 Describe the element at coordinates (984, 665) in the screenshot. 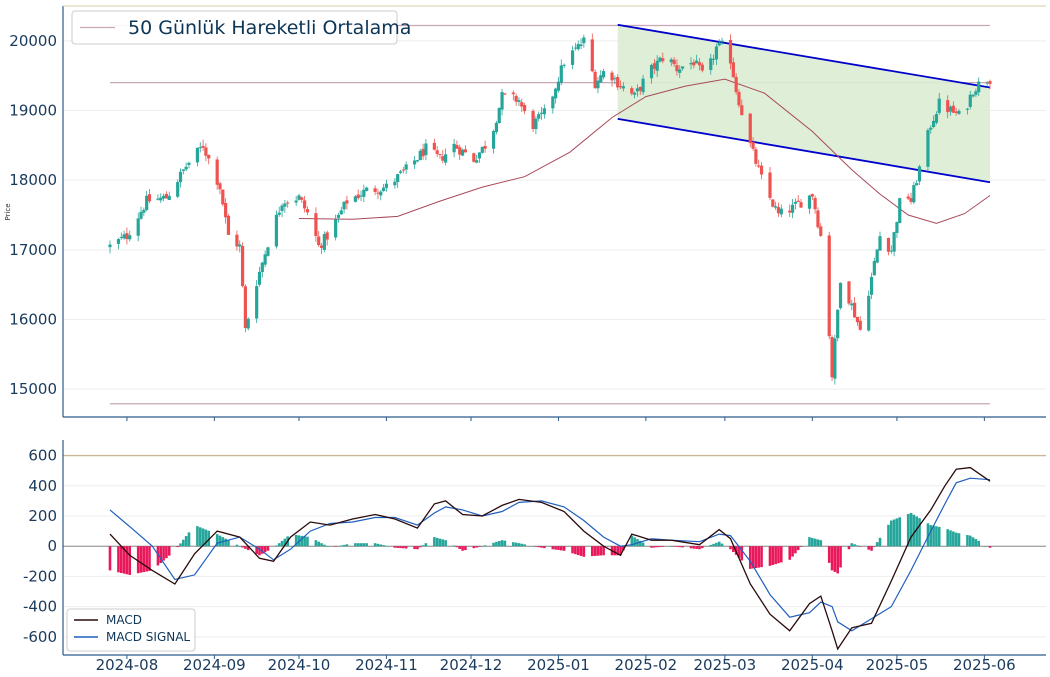

I see `xtick-label: 2025-06` at that location.